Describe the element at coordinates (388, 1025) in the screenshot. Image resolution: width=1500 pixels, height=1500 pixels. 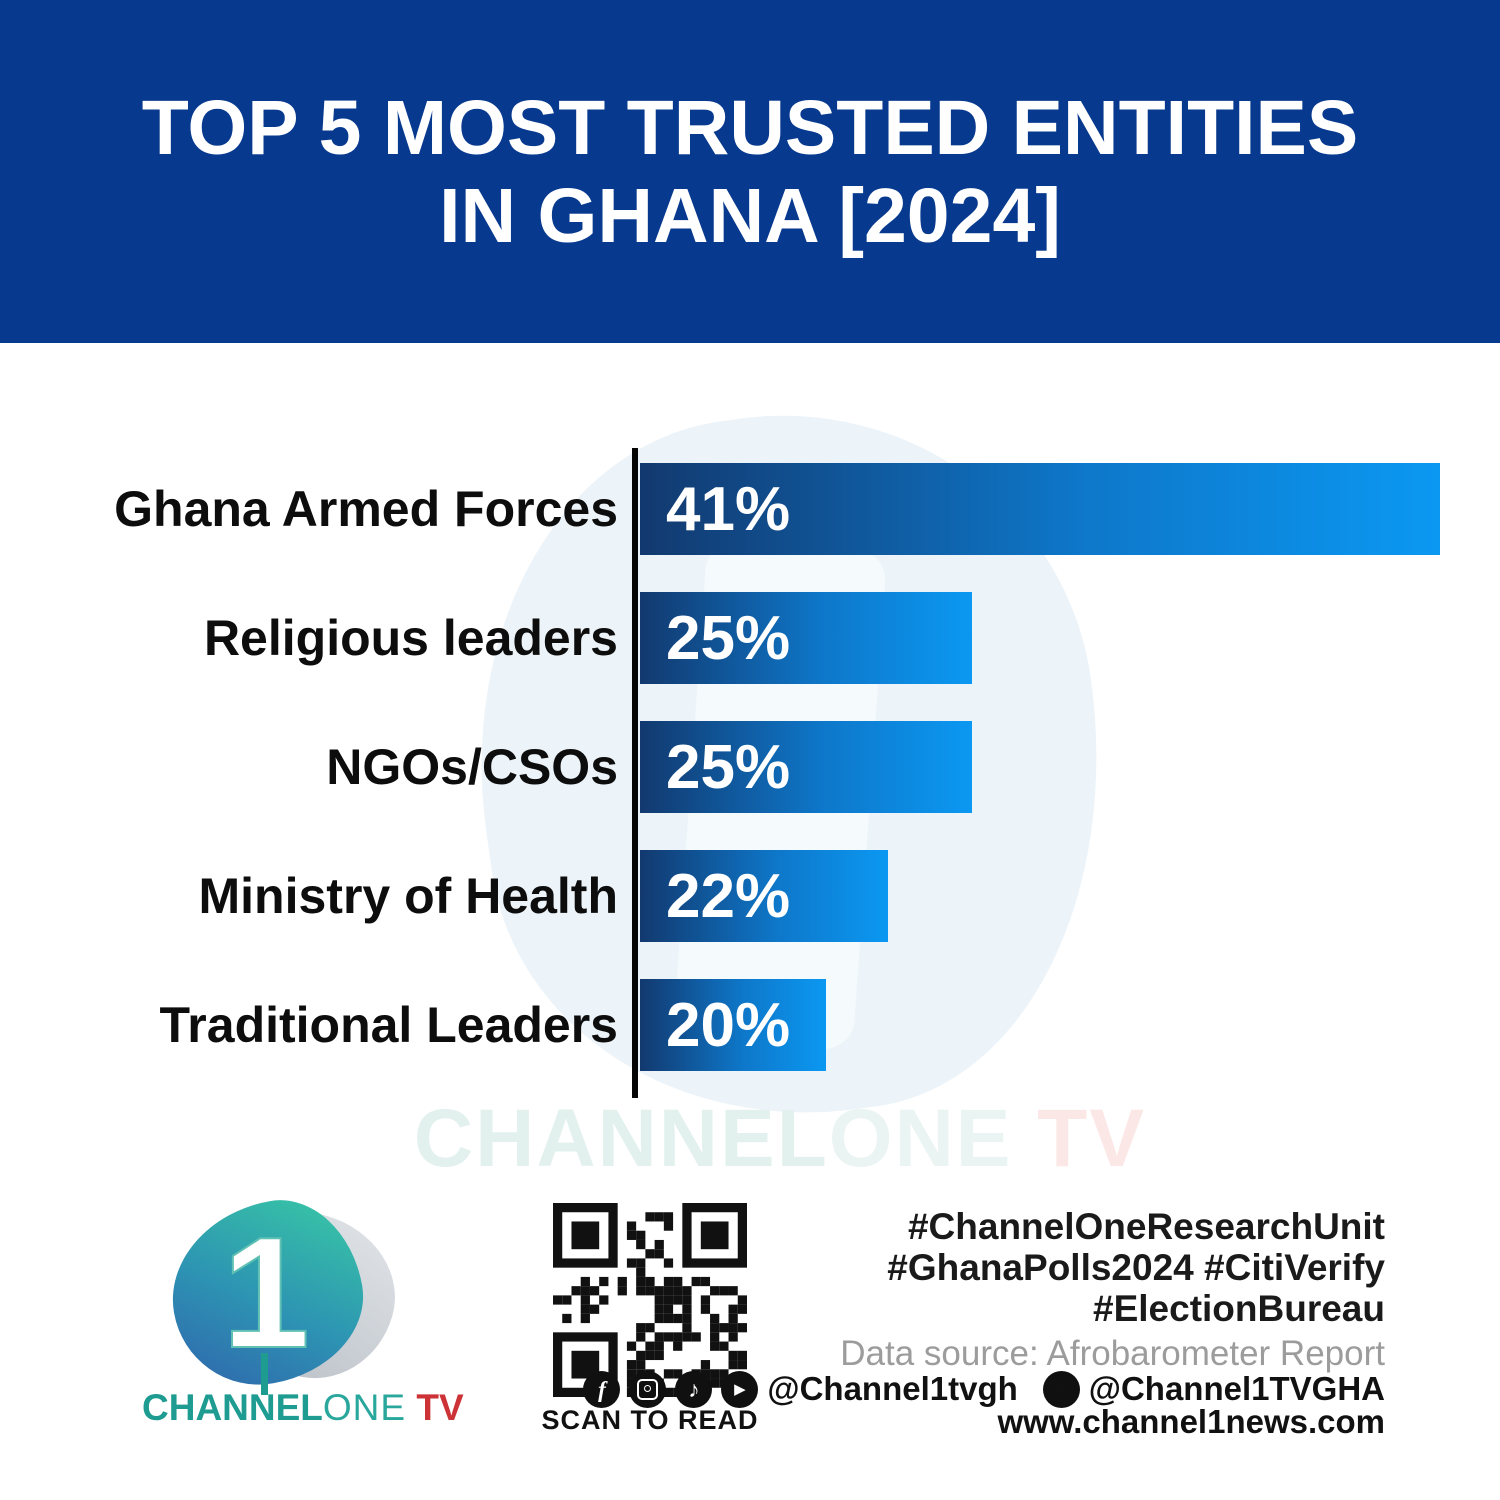
I see `category-label: Traditional Leaders` at that location.